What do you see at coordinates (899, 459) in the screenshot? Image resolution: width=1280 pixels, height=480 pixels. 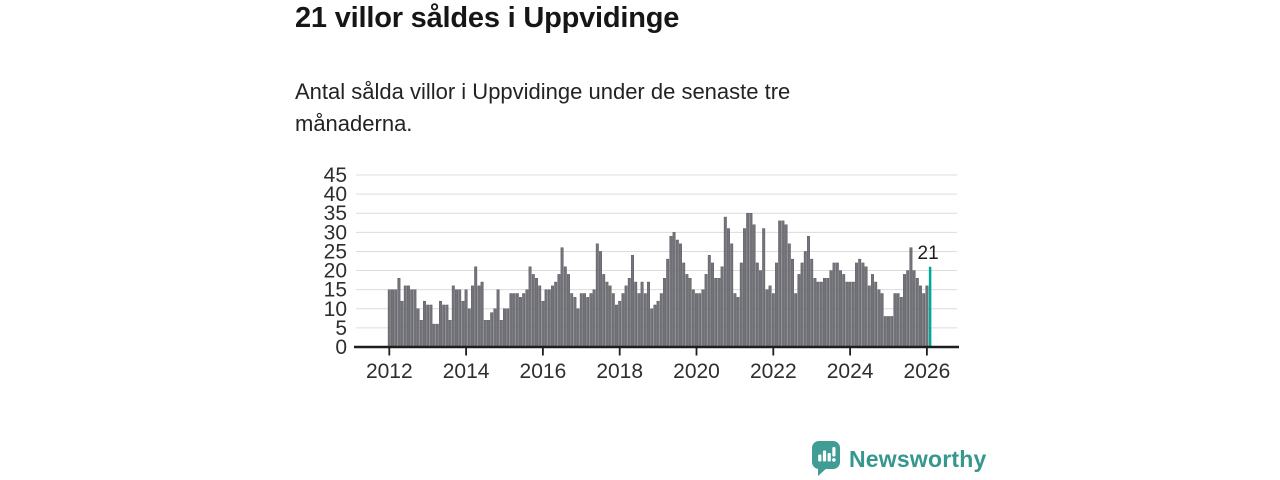 I see `newsworthy-logo: Newsworthy` at bounding box center [899, 459].